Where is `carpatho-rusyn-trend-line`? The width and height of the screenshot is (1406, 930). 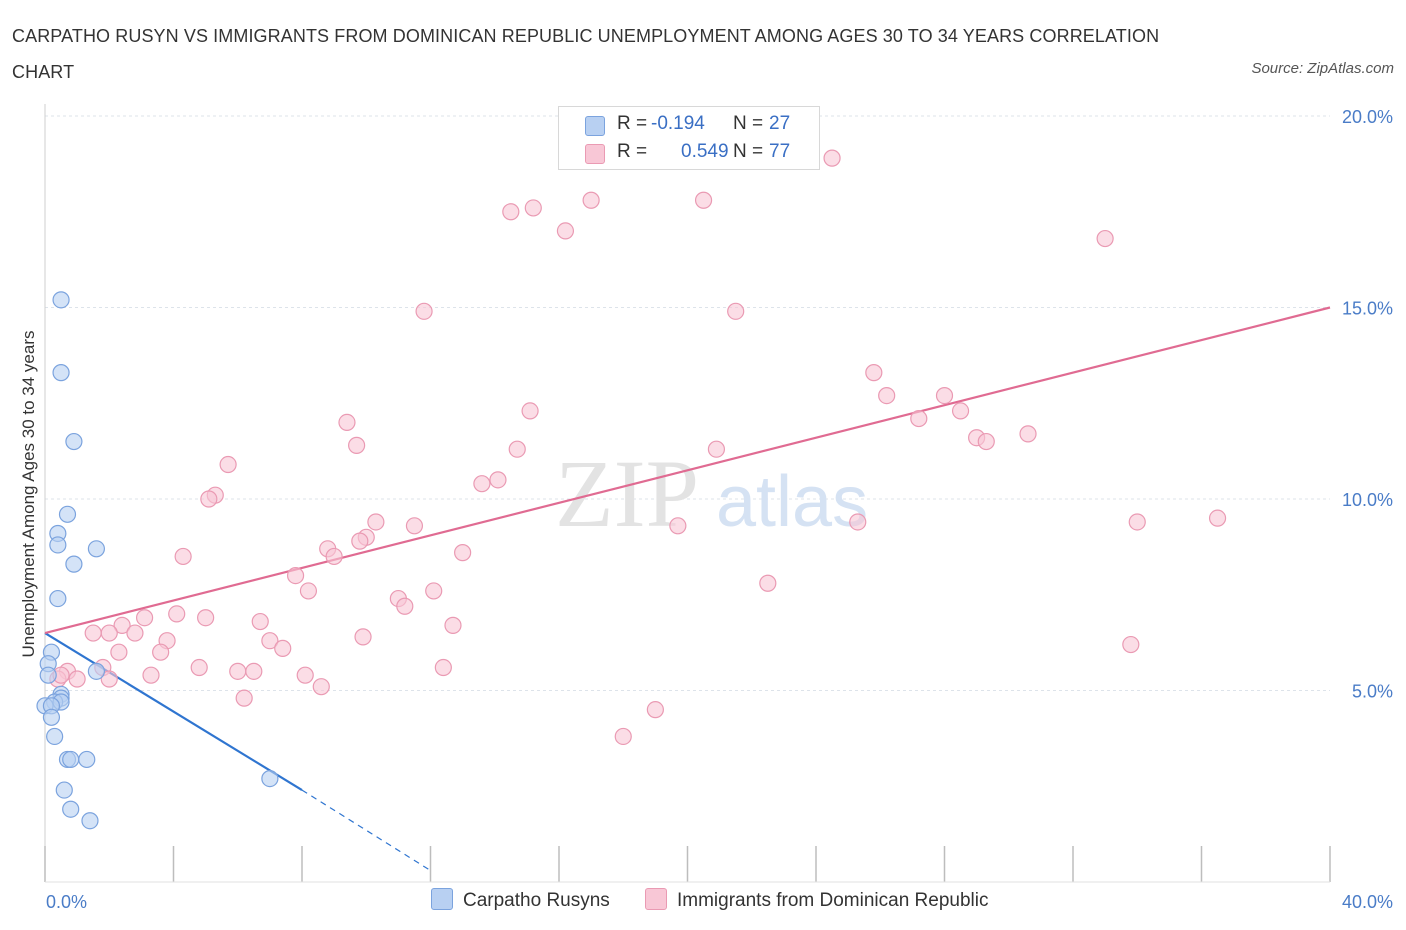
carpatho-rusyn-trend-line is located at coordinates (173, 712).